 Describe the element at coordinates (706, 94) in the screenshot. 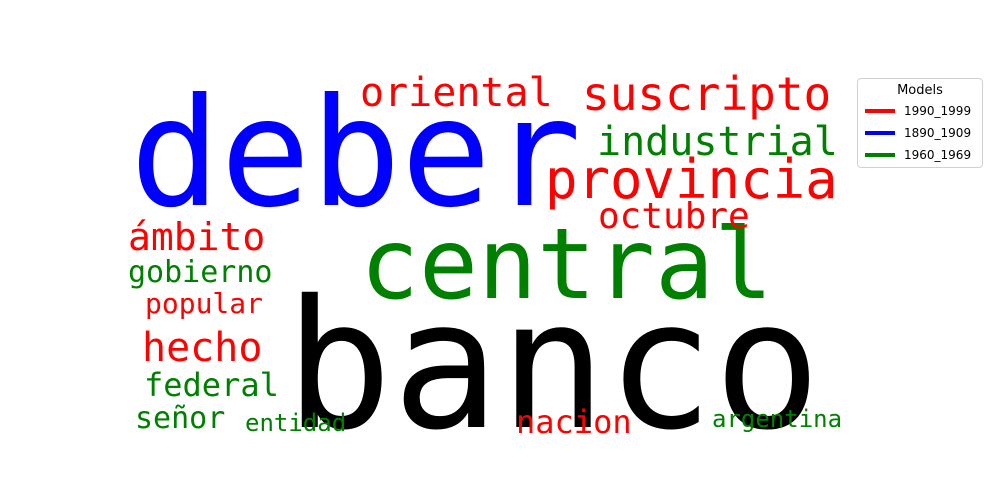

I see `word-suscripto: suscripto` at that location.